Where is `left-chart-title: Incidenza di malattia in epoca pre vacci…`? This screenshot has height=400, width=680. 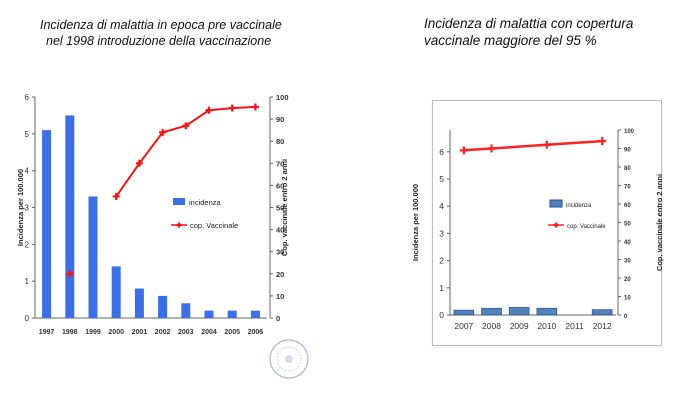
left-chart-title: Incidenza di malattia in epoca pre vacci… is located at coordinates (180, 33).